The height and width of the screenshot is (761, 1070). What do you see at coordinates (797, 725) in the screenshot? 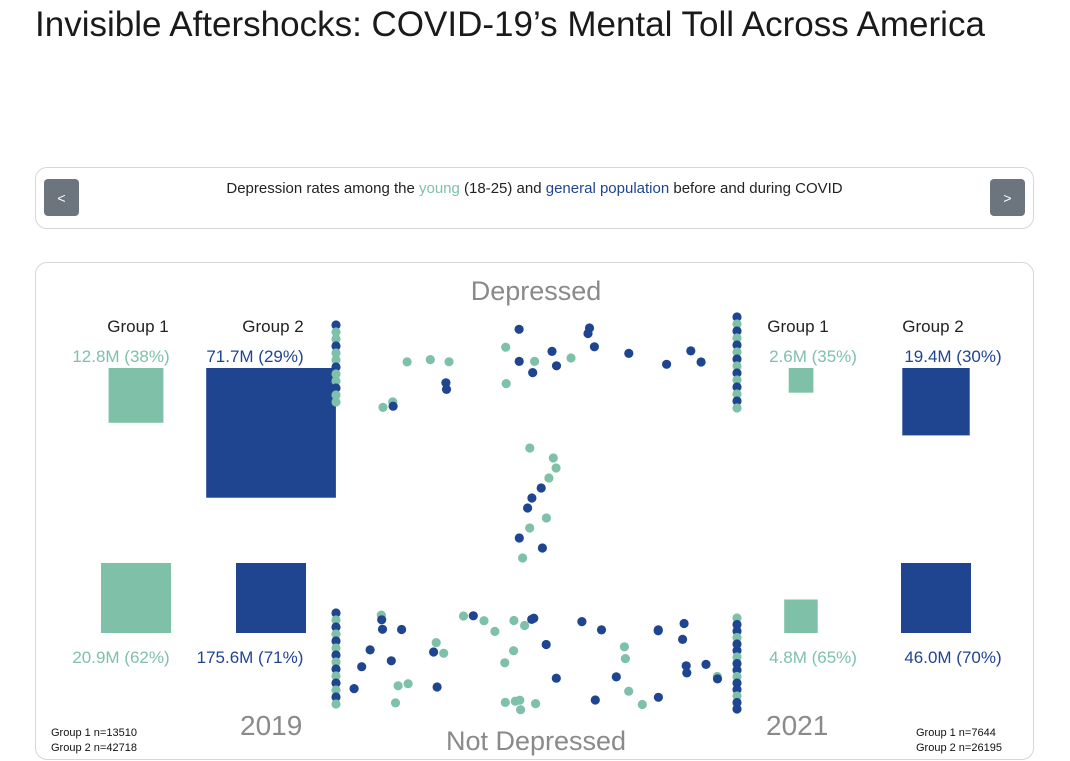
I see `year-label-2021: 2021` at bounding box center [797, 725].